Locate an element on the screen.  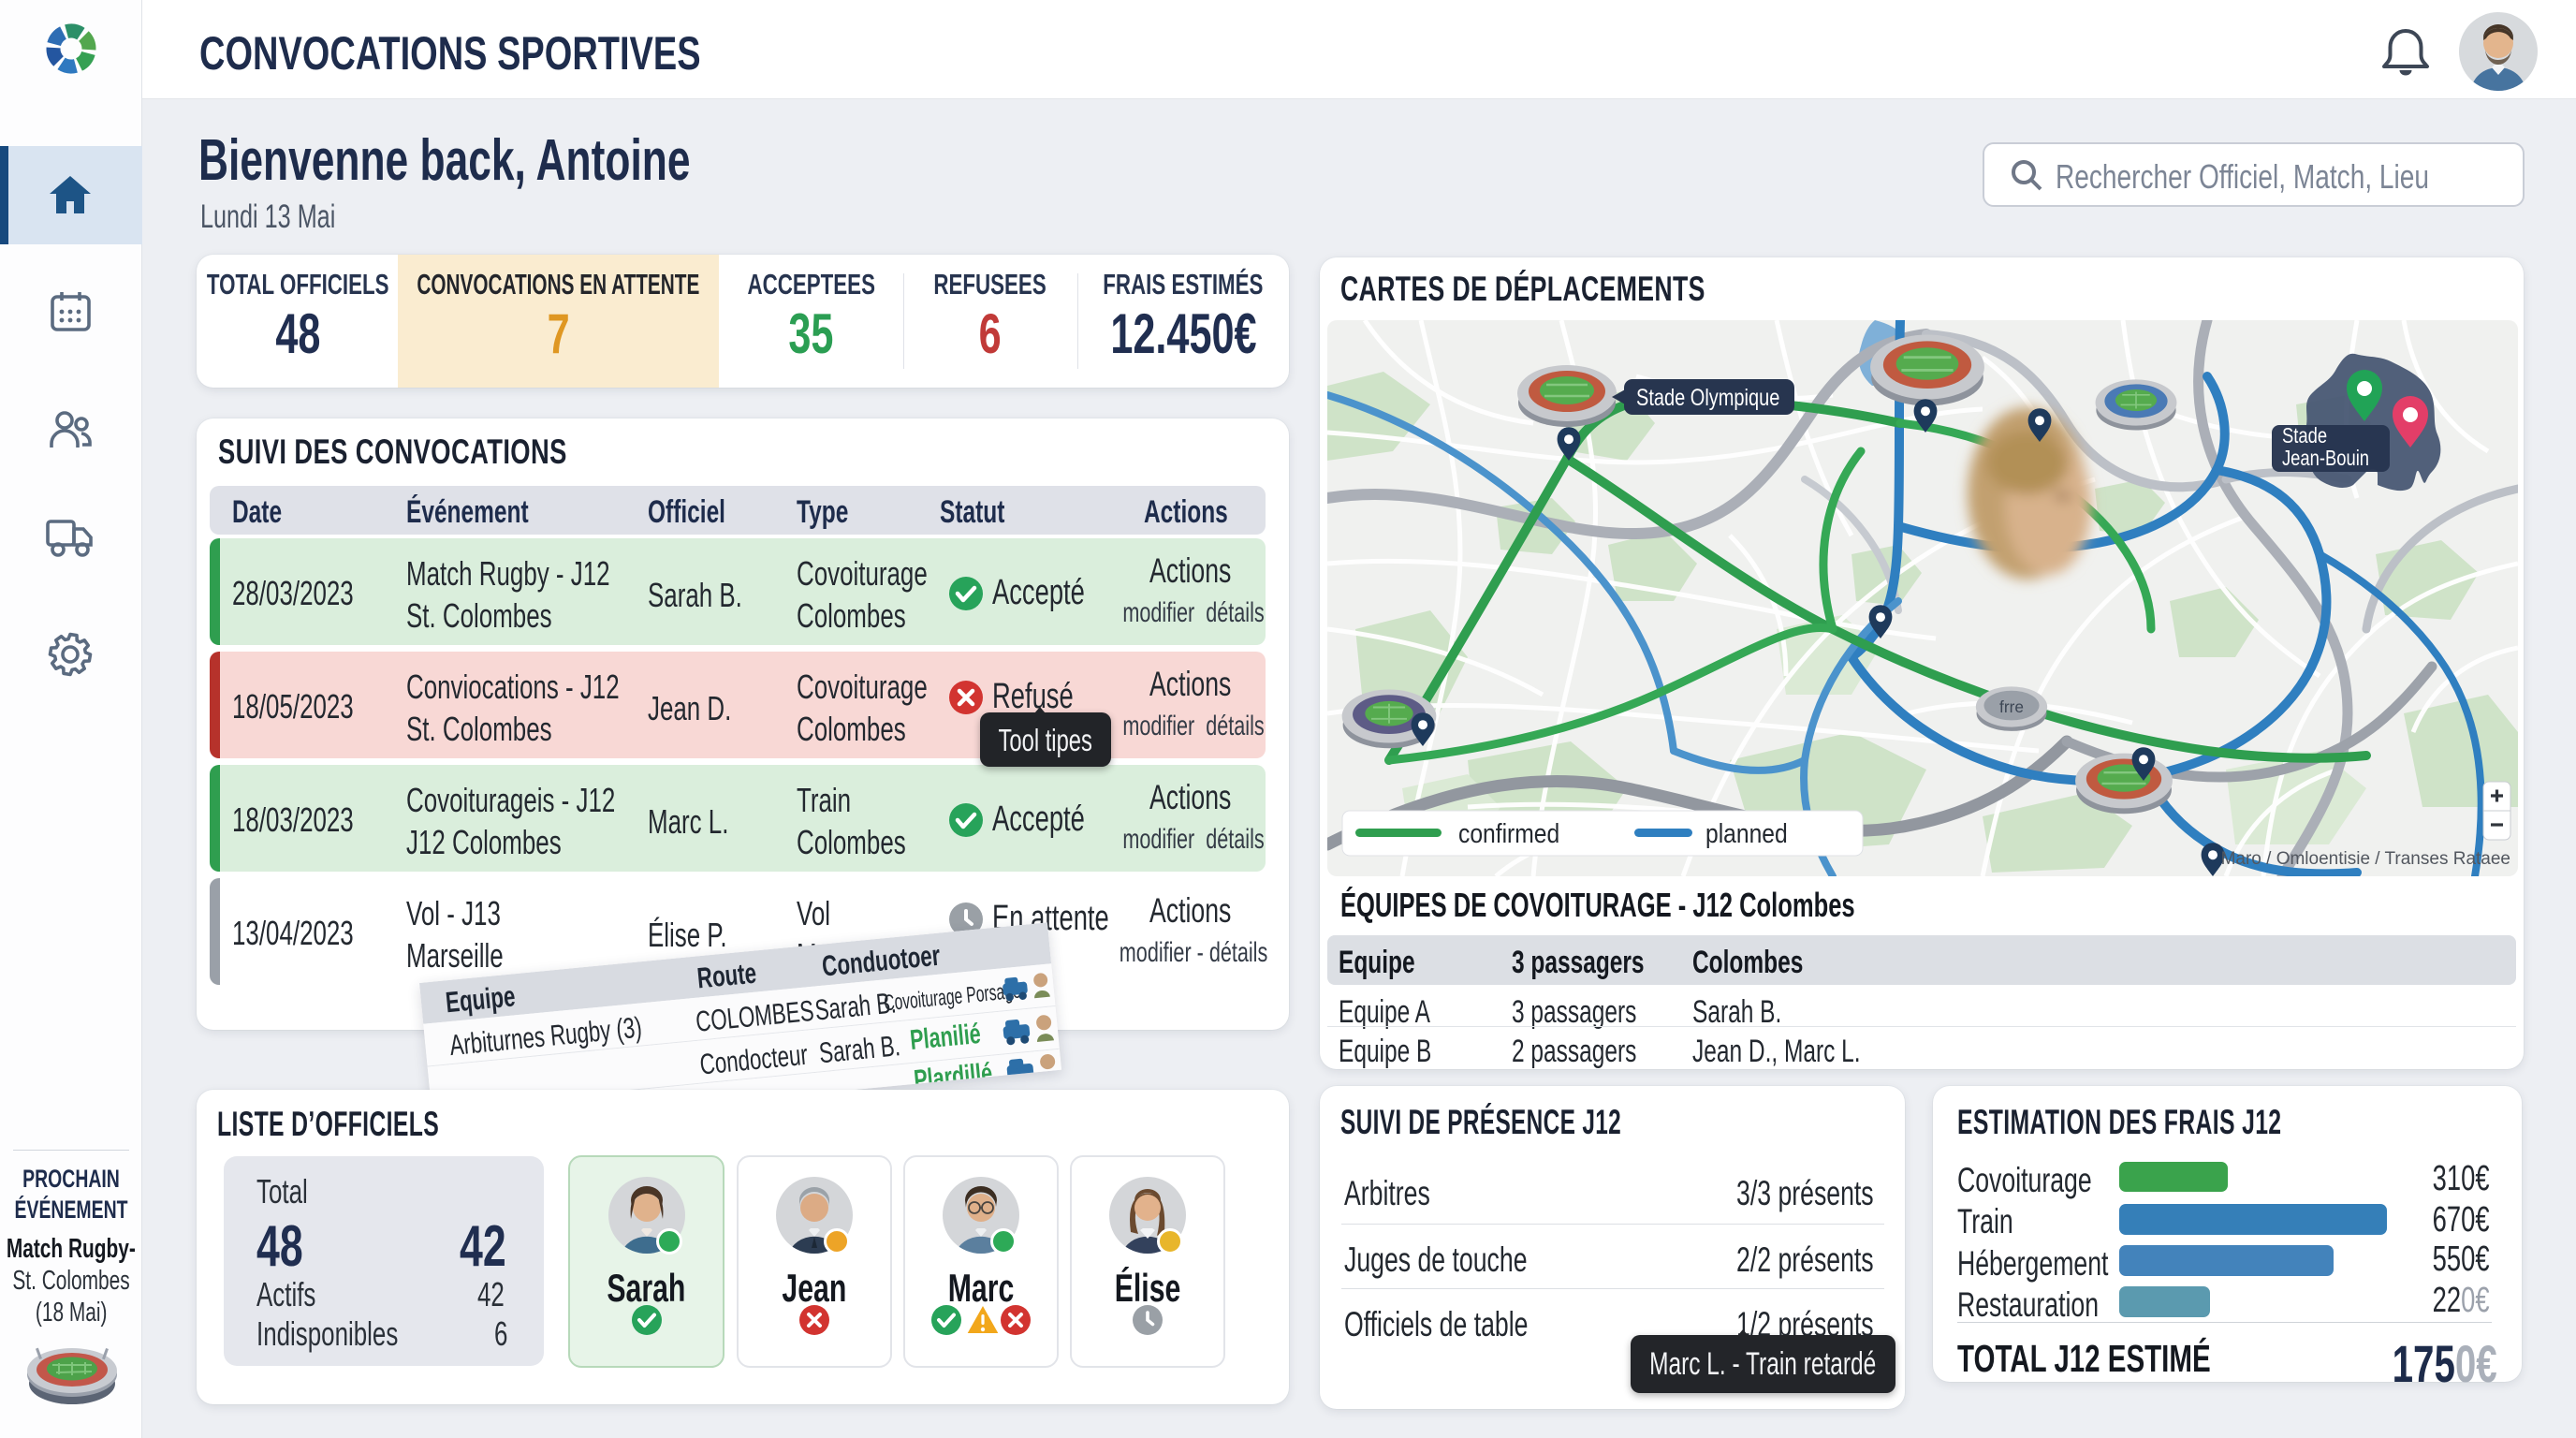
svg-text: Stade is located at coordinates (2304, 436).